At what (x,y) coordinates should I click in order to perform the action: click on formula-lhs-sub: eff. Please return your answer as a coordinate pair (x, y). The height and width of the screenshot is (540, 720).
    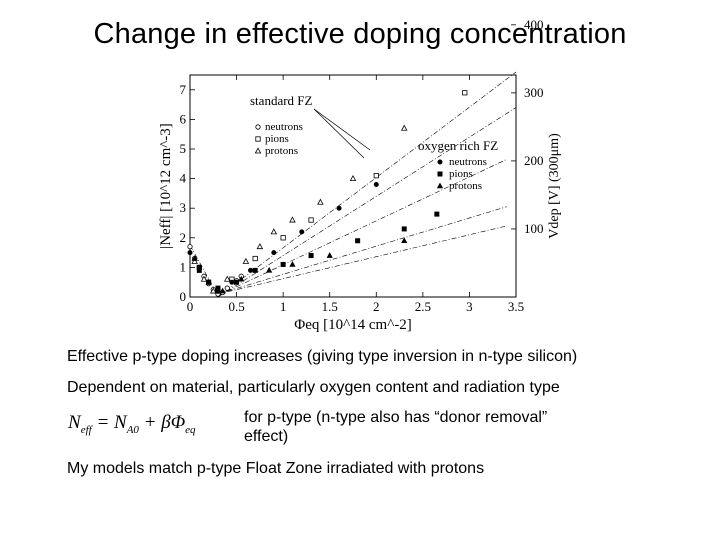
    Looking at the image, I should click on (86, 429).